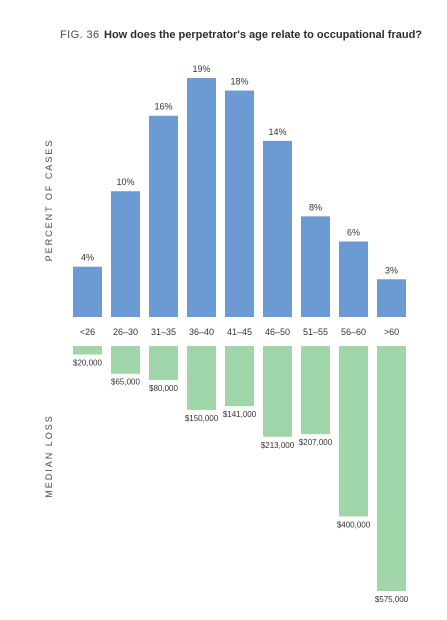  Describe the element at coordinates (49, 456) in the screenshot. I see `loss-axis-title: MEDIAN LOSS` at that location.